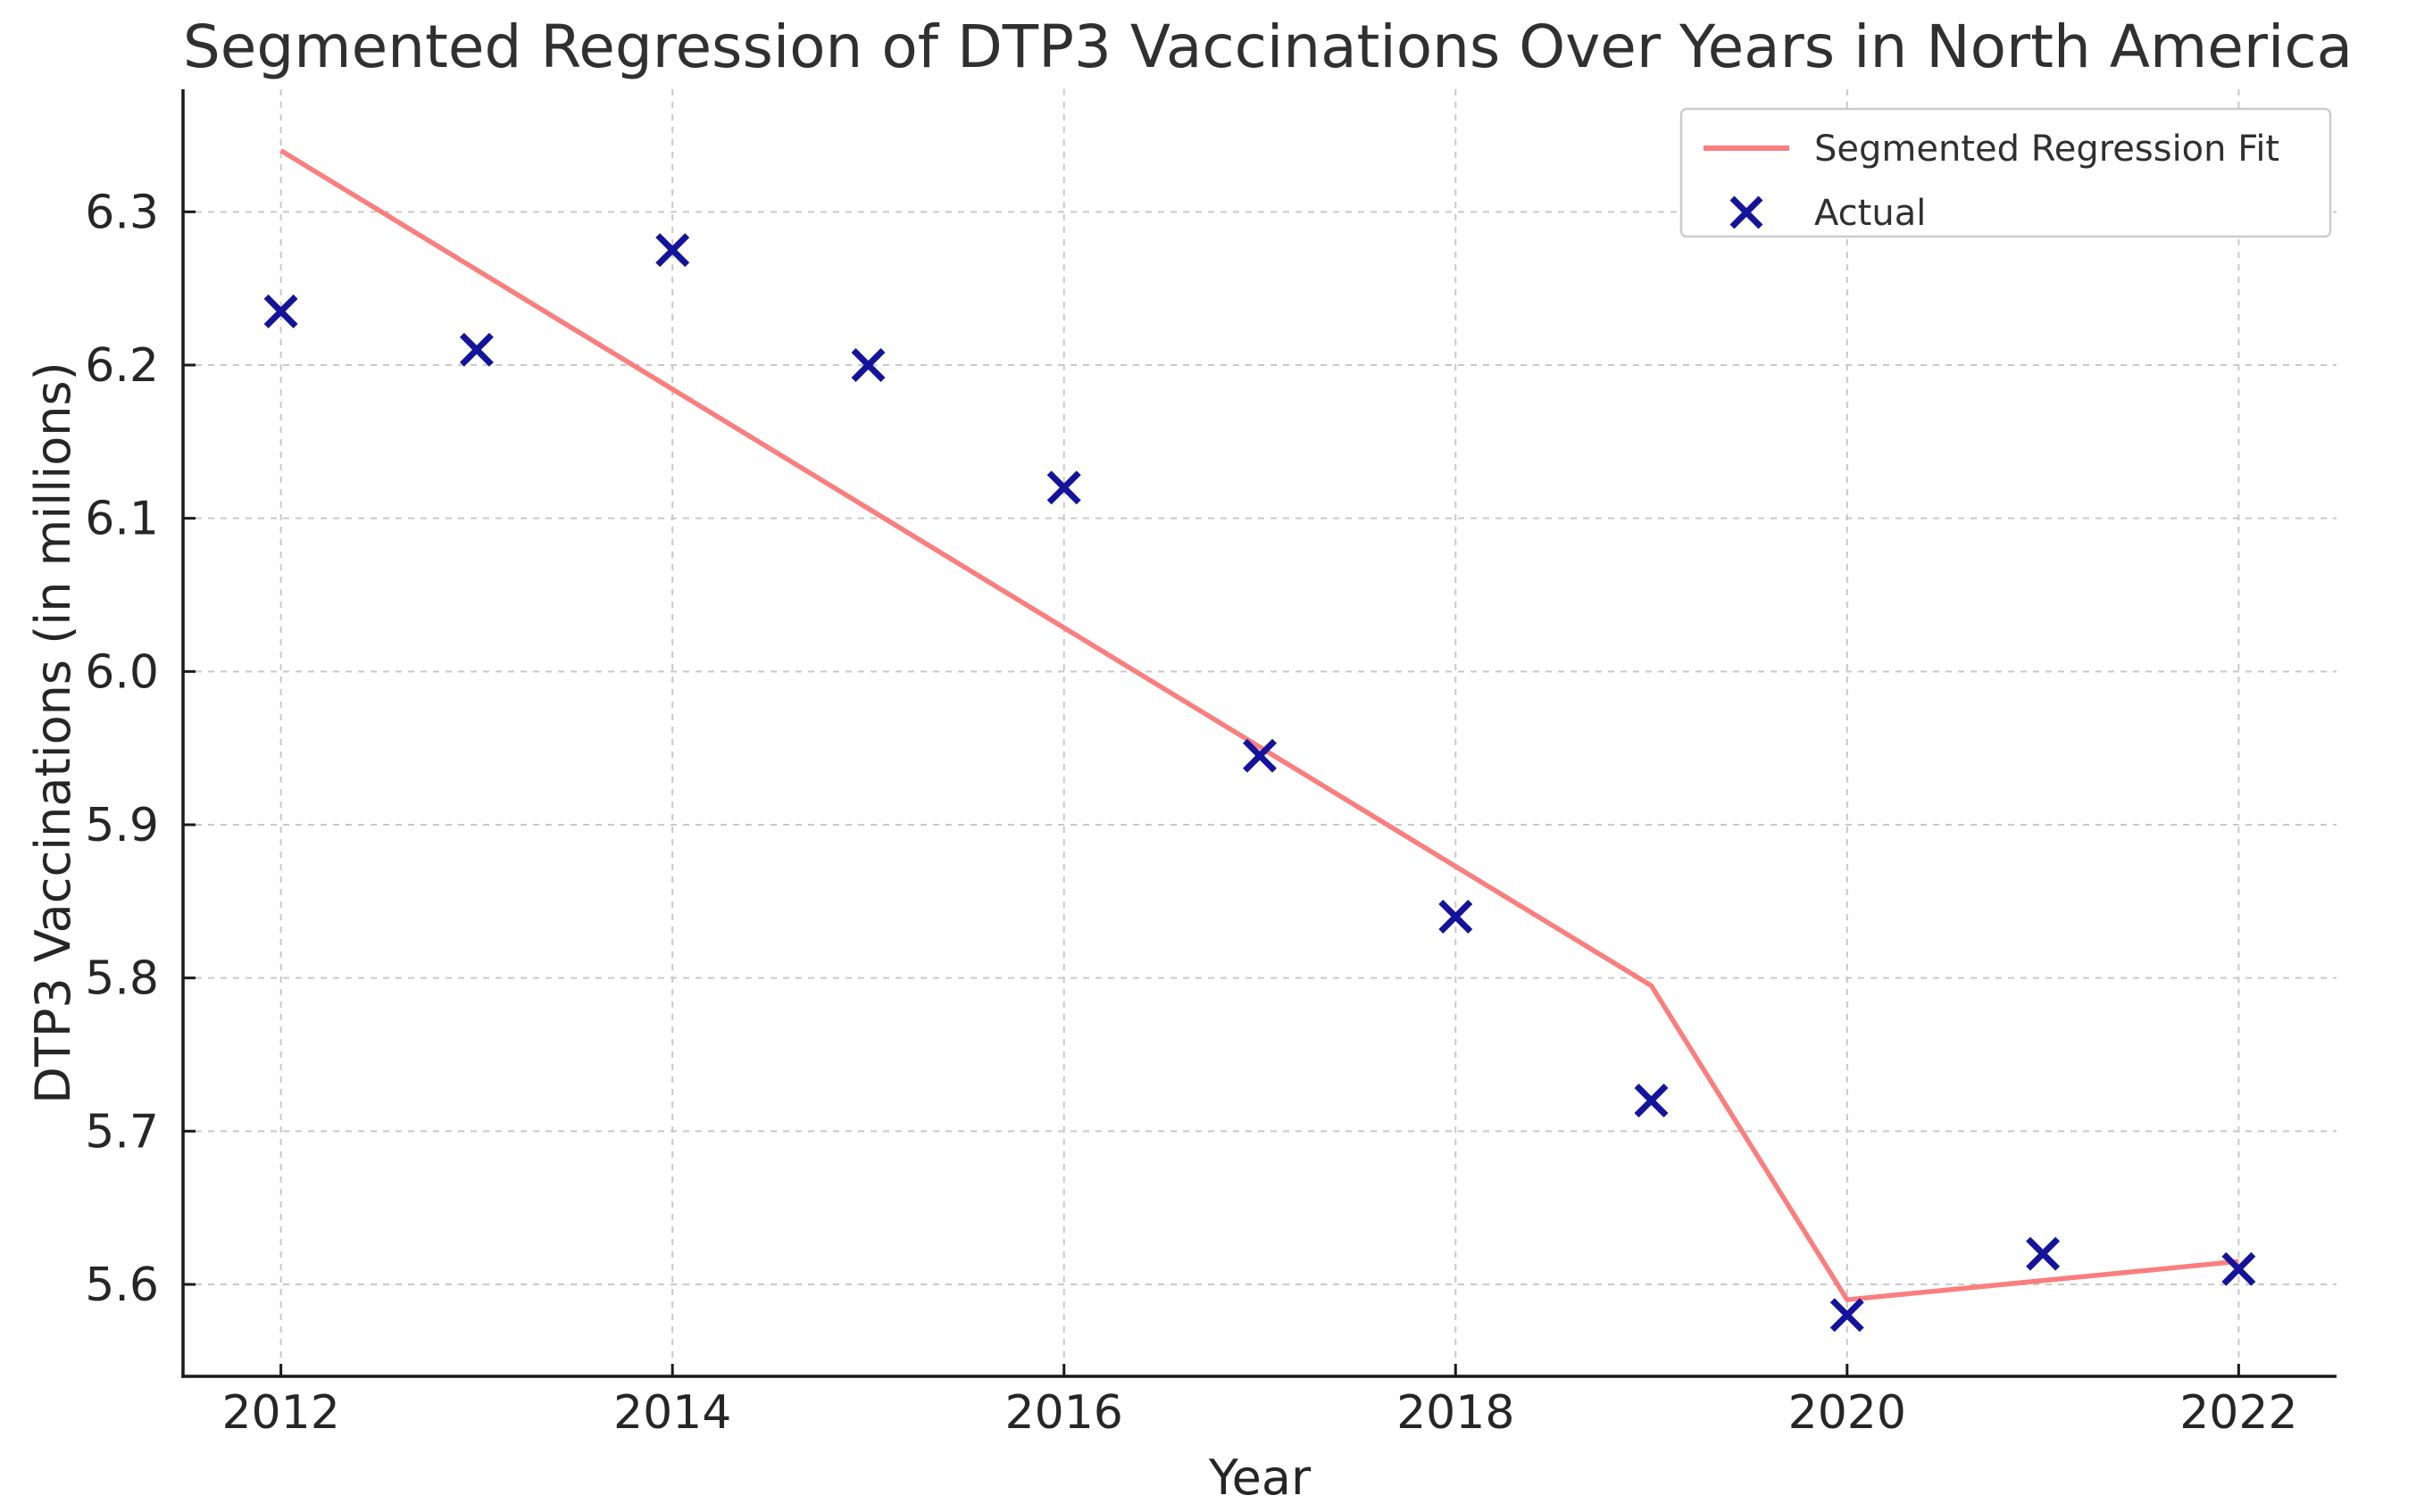 The width and height of the screenshot is (2416, 1512). I want to click on actual-point-2015, so click(868, 365).